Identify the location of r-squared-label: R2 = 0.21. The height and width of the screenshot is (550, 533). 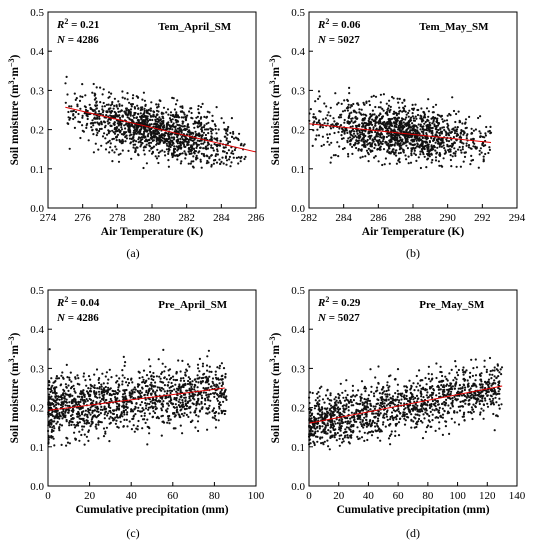
(77, 24).